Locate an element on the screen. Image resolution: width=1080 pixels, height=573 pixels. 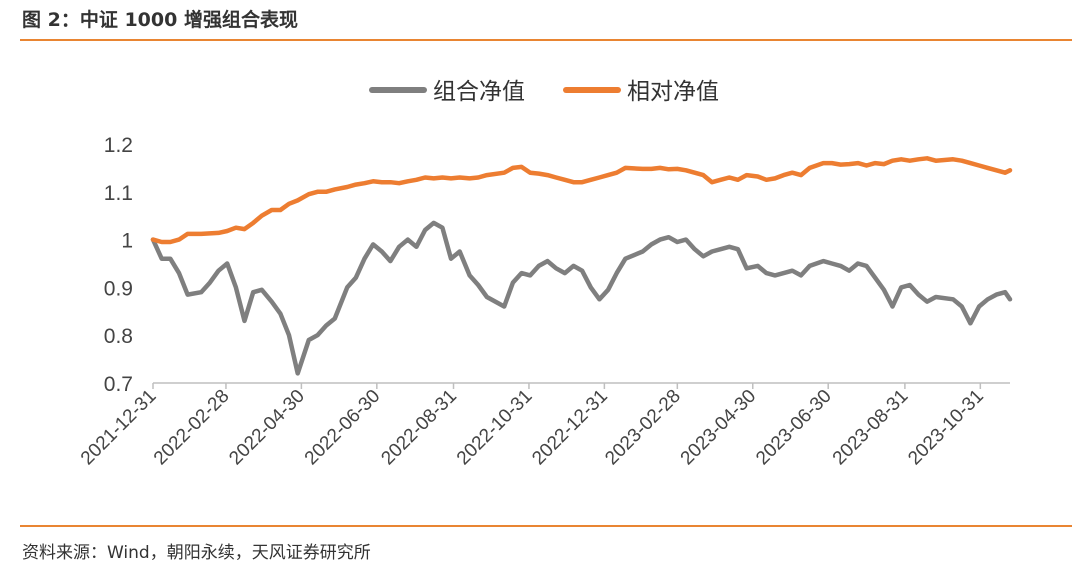
source-note: 资料来源：Wind，朝阳永续，天风证券研究所 is located at coordinates (196, 553).